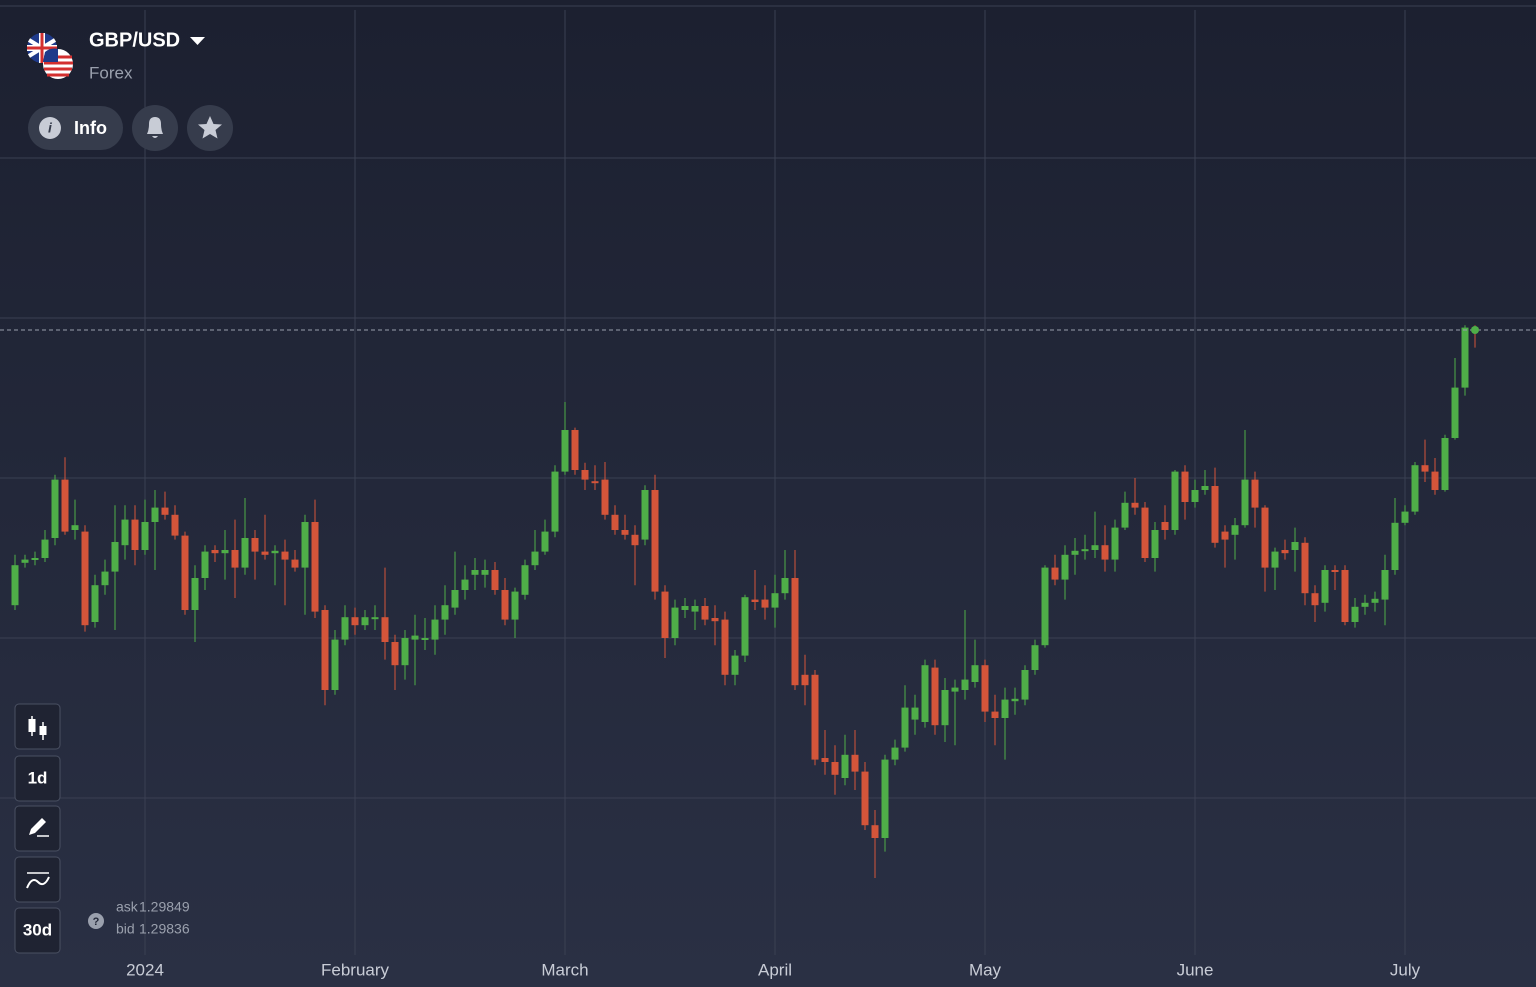 Image resolution: width=1536 pixels, height=987 pixels. I want to click on symbol: GBP/USD, so click(134, 40).